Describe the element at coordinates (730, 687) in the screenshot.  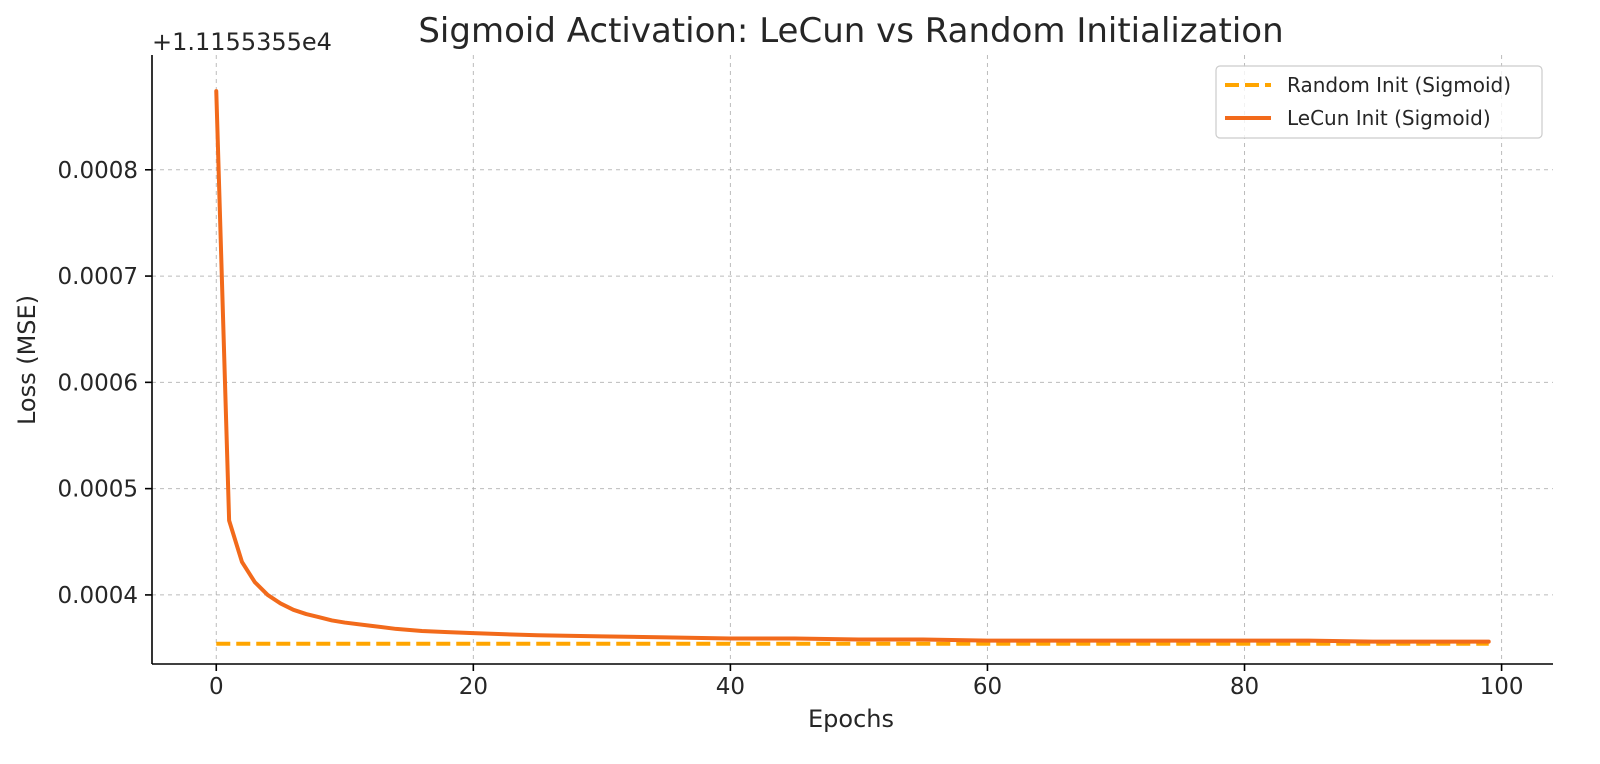
I see `x-tick-label: 40` at that location.